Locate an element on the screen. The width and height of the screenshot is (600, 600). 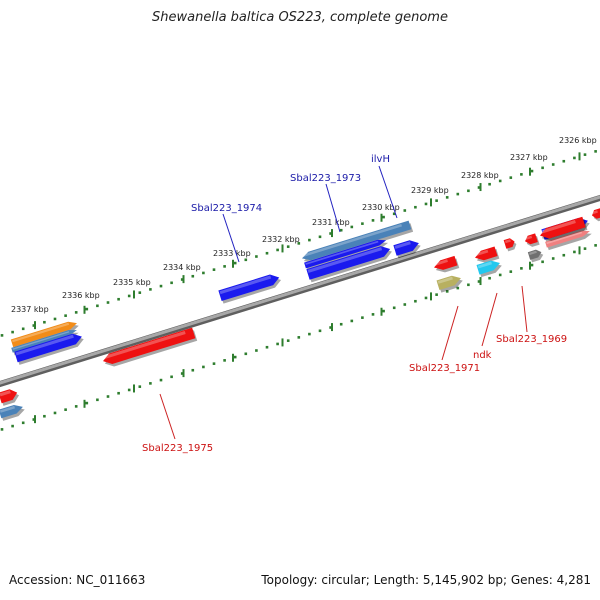
gene-label: Sbal223_1975 is located at coordinates (177, 448).